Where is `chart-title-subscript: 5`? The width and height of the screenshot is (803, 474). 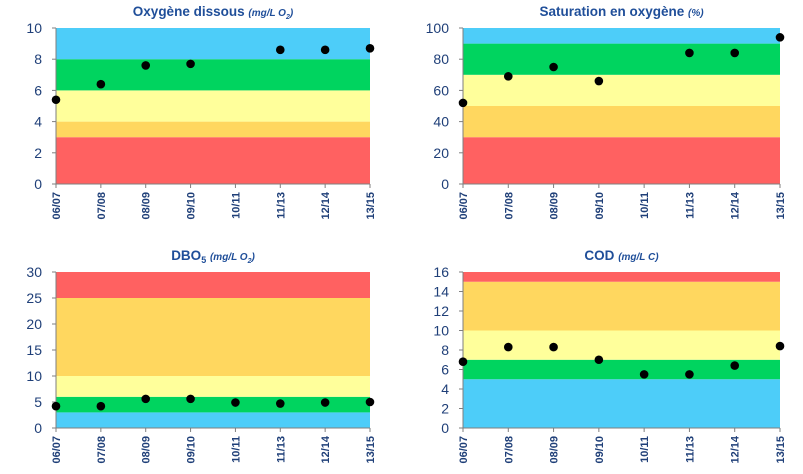 chart-title-subscript: 5 is located at coordinates (203, 260).